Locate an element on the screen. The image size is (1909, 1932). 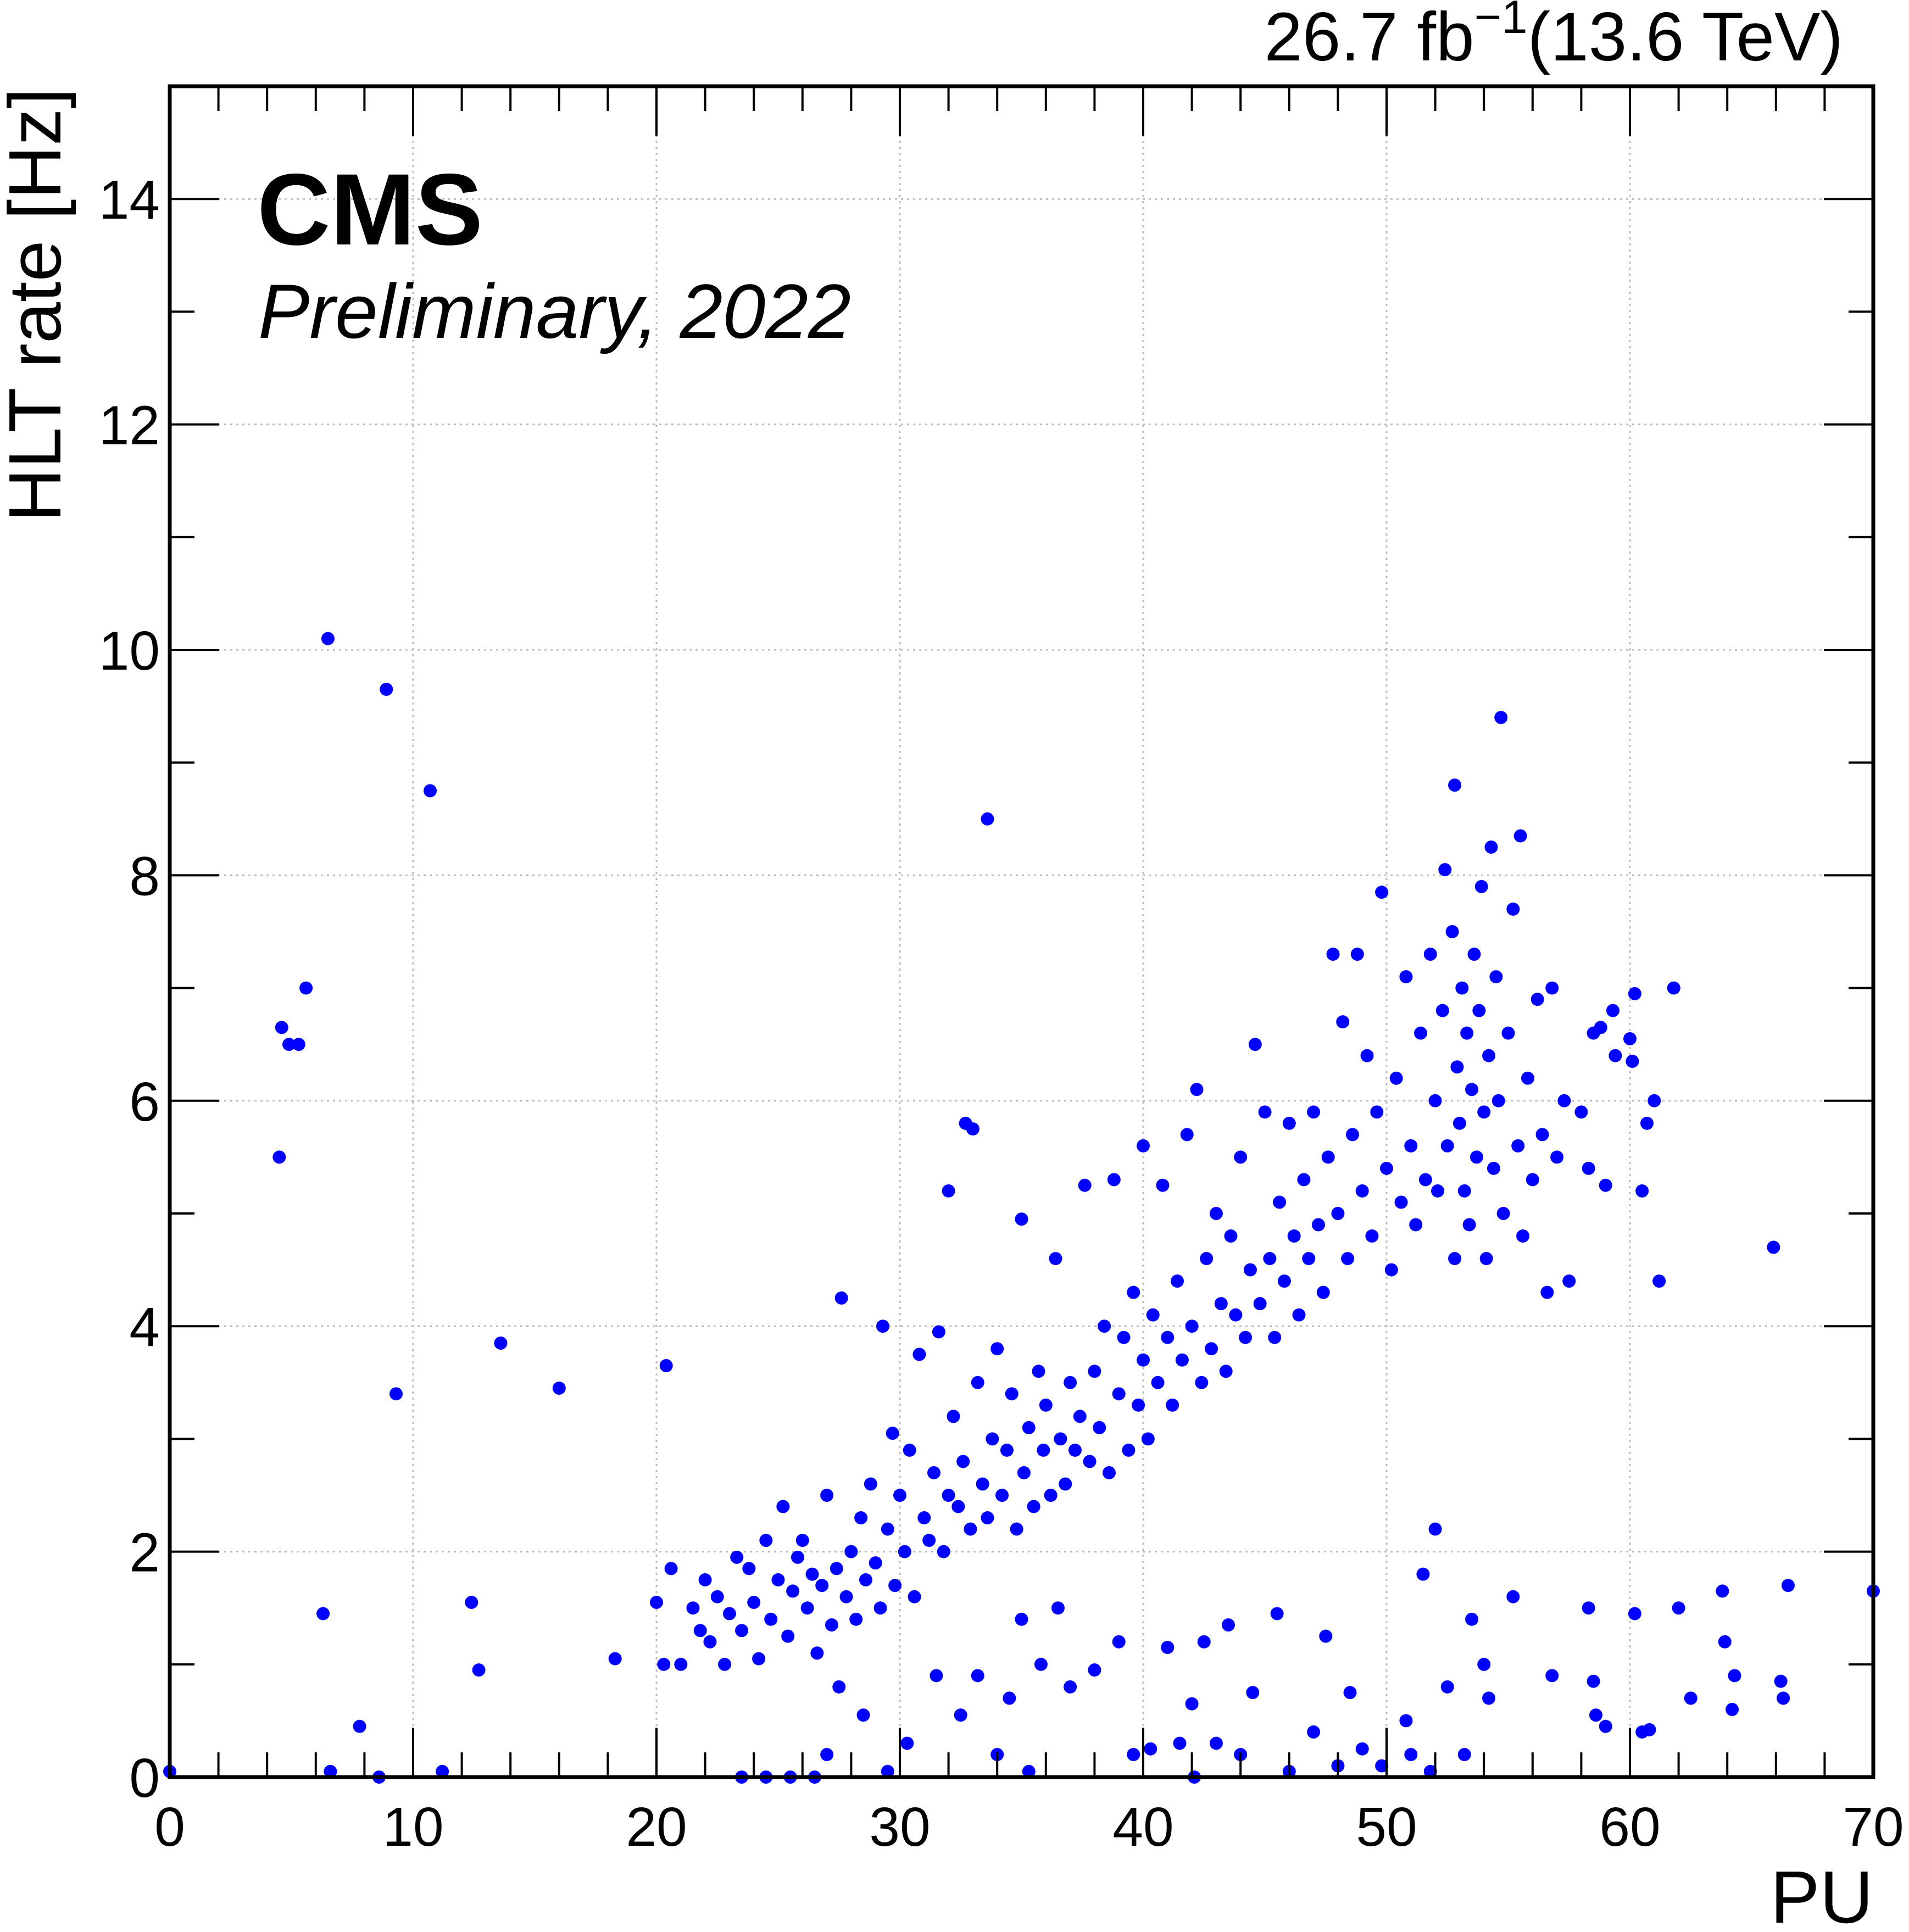
y-tick-label: 10 is located at coordinates (129, 651).